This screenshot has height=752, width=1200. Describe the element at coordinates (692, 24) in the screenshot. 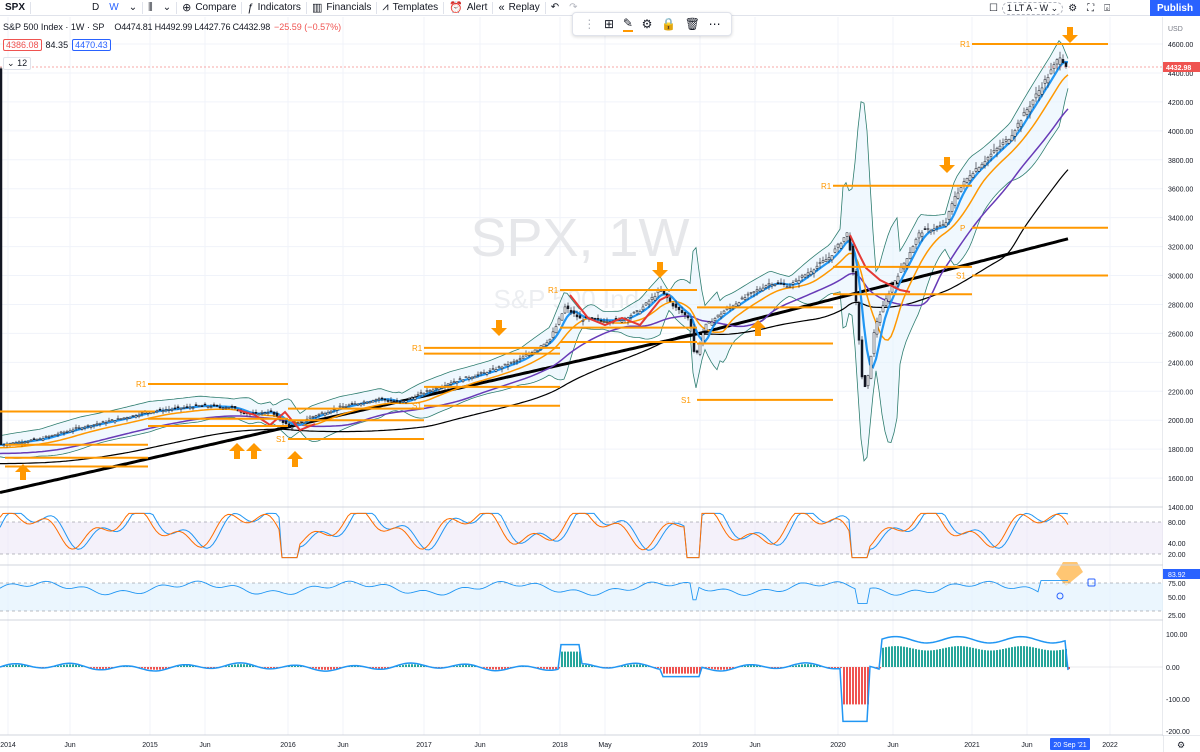

I see `trash-icon: 🗑` at that location.